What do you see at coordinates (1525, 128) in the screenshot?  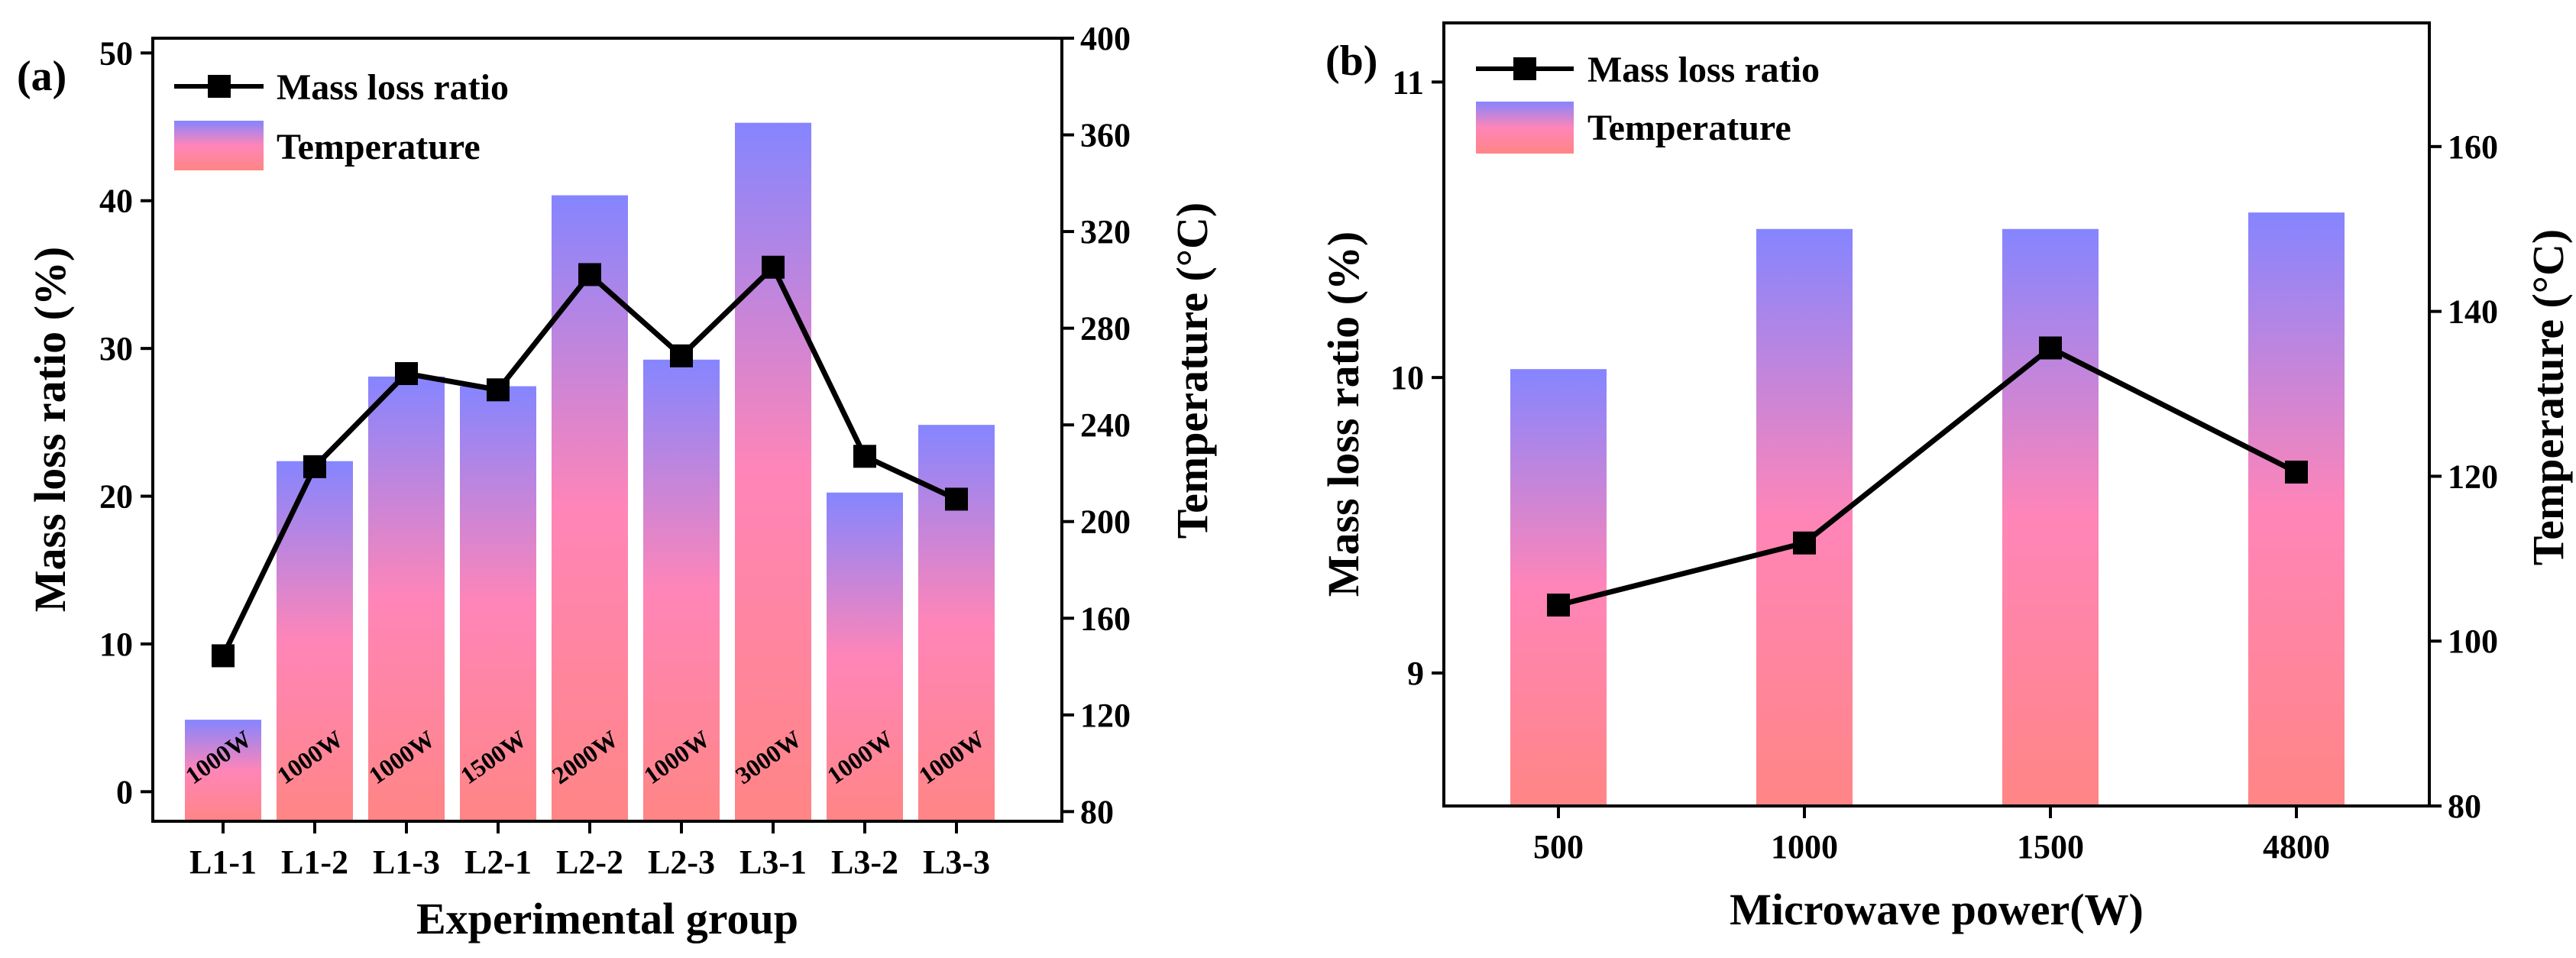 I see `panel-b-legend-bar-swatch` at bounding box center [1525, 128].